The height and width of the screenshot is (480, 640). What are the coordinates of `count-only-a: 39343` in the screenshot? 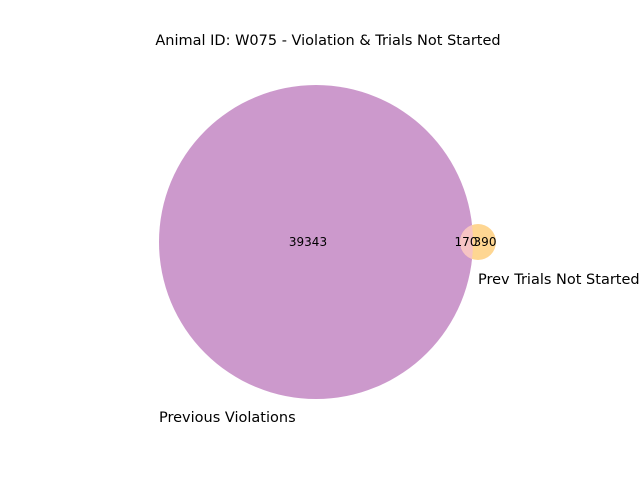 It's located at (308, 242).